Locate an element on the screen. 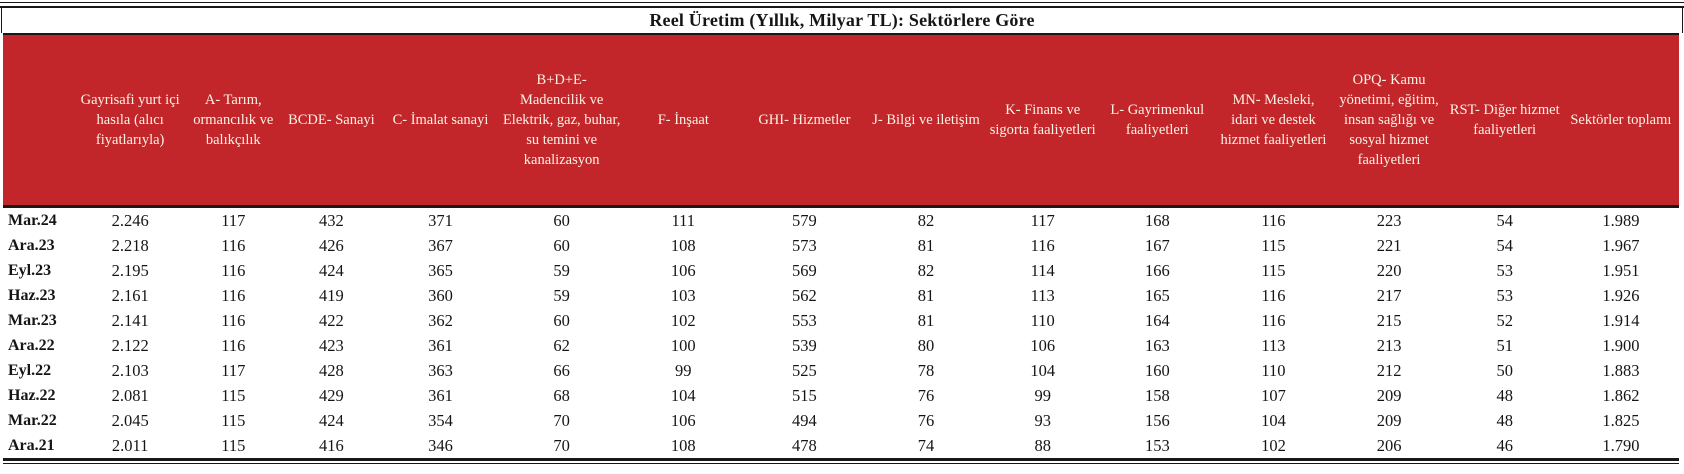  row-period-label: Eyl.23 is located at coordinates (30, 270).